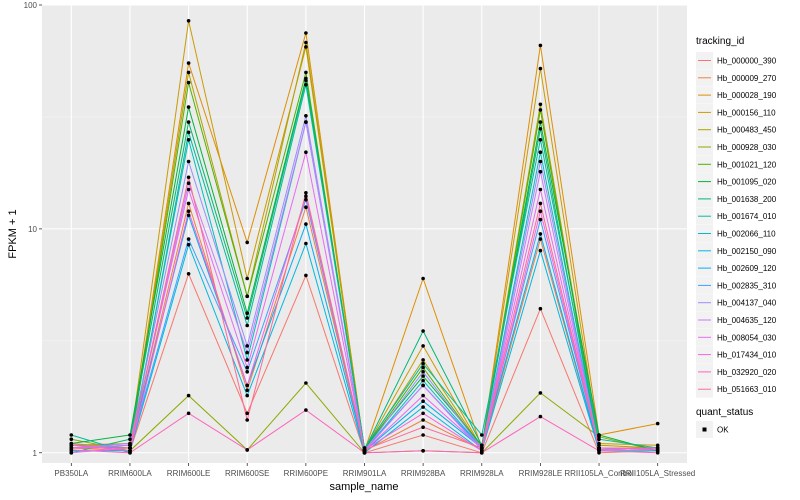 This screenshot has width=800, height=500. What do you see at coordinates (657, 473) in the screenshot?
I see `x-tick-label: RRII105LA_Stressed` at bounding box center [657, 473].